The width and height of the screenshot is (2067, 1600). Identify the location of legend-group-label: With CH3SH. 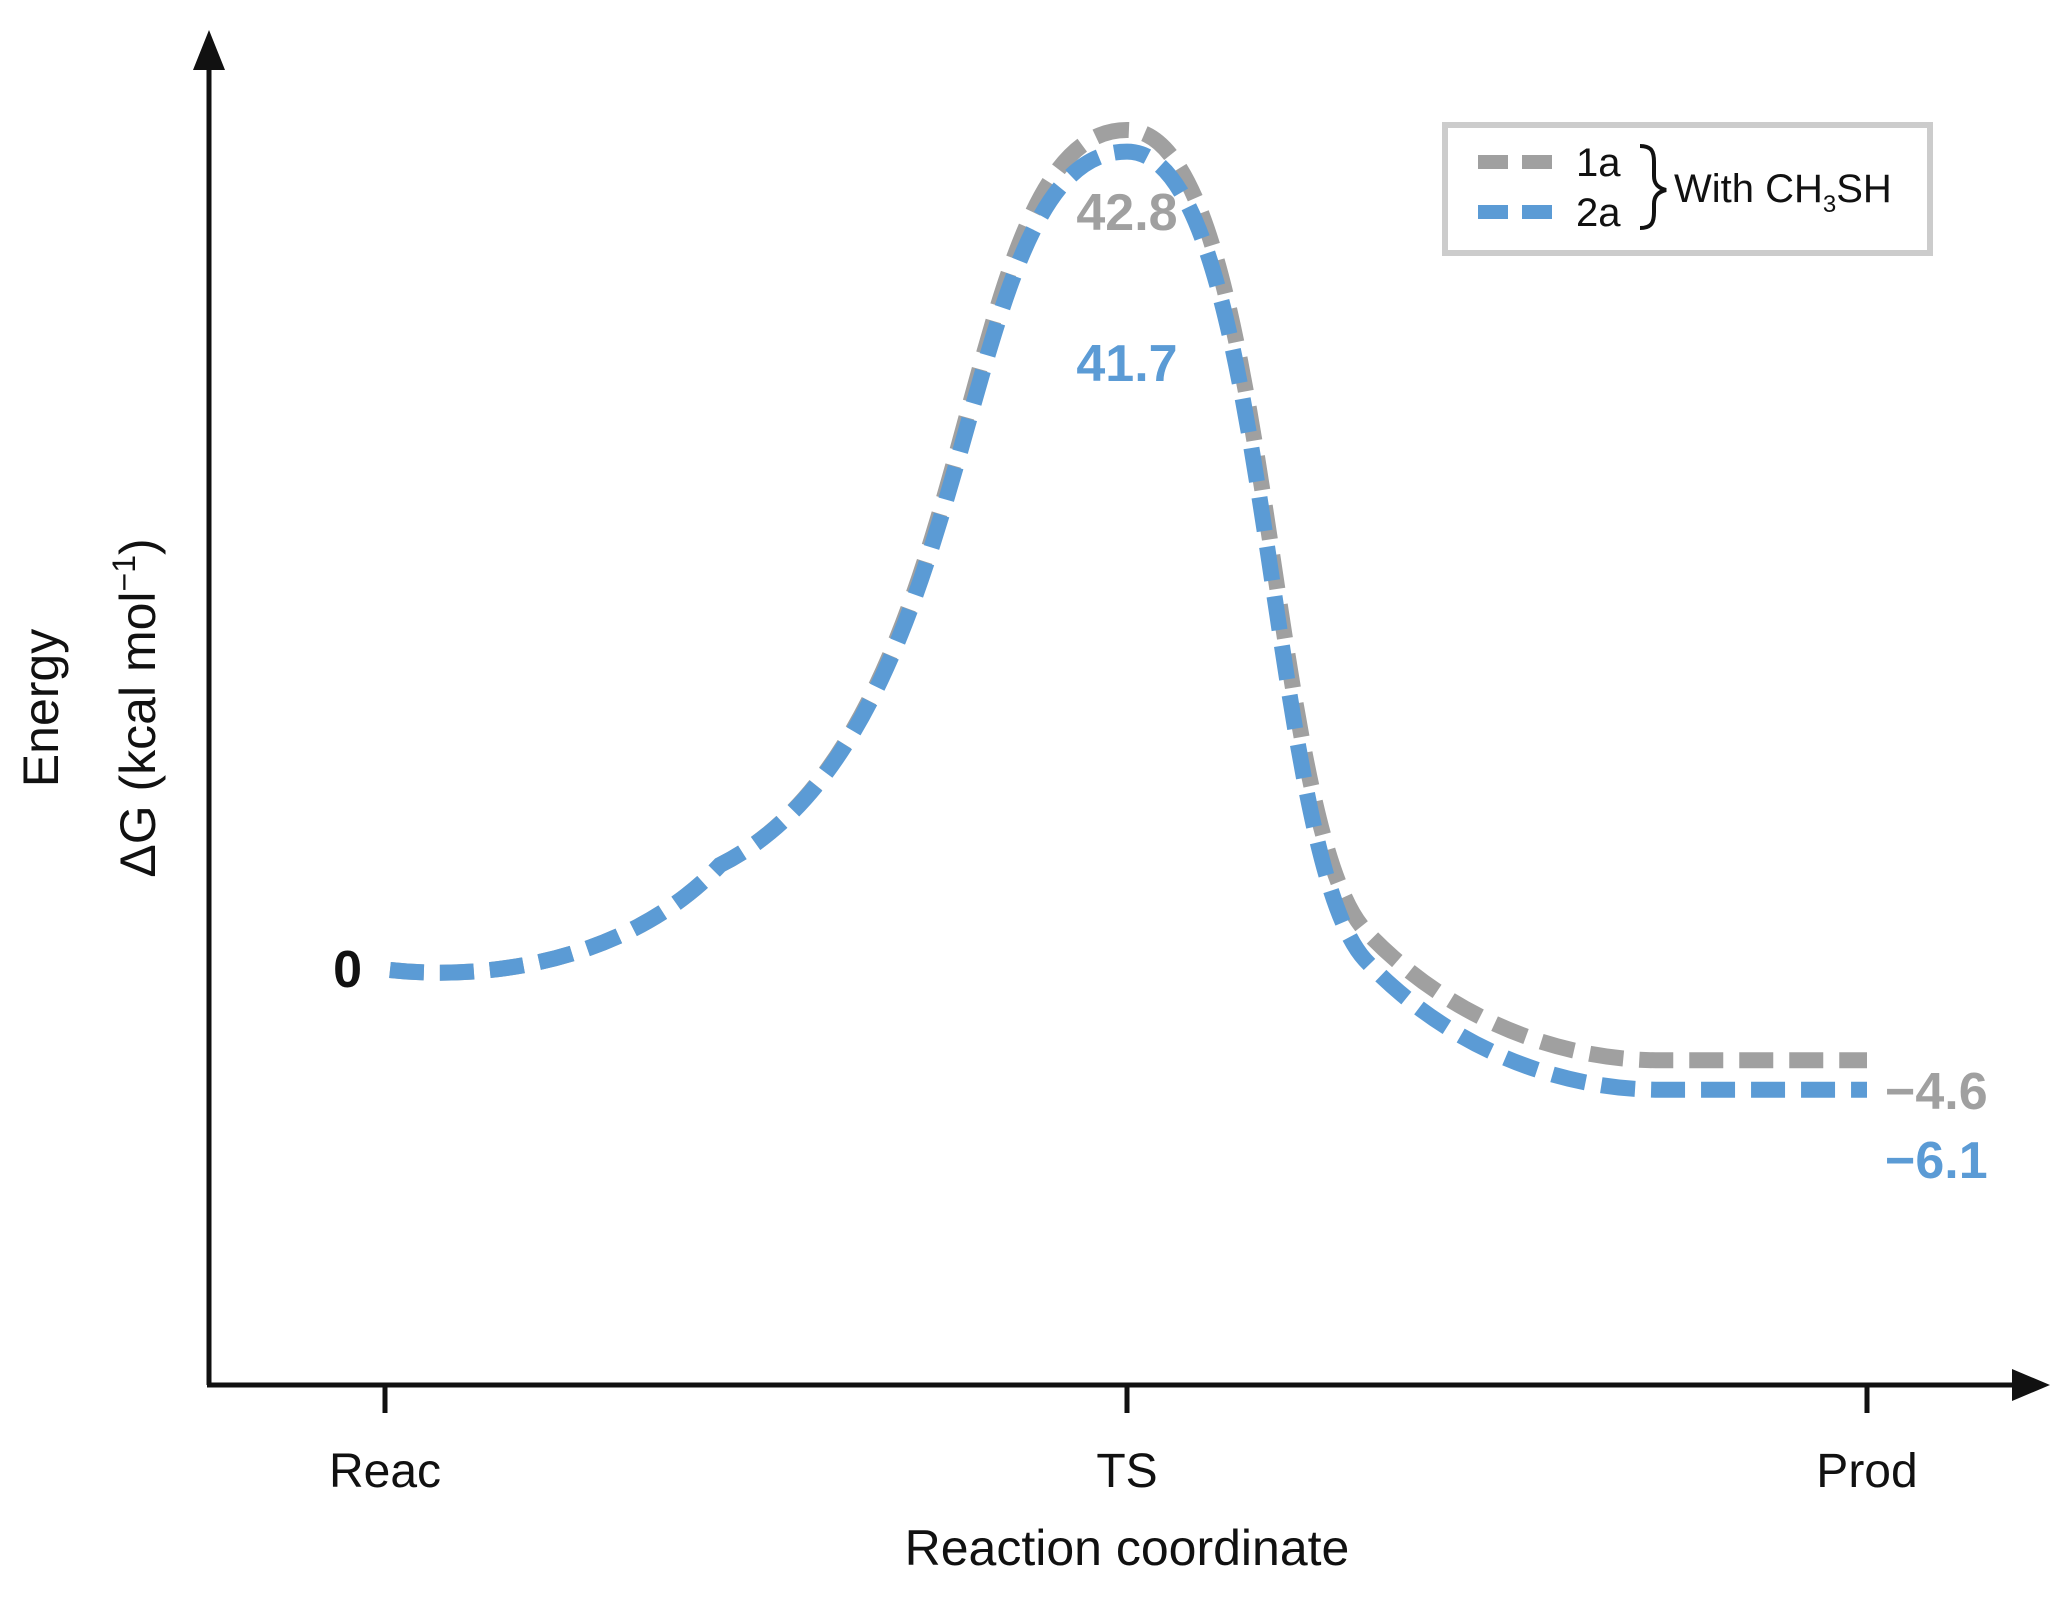
(1783, 192).